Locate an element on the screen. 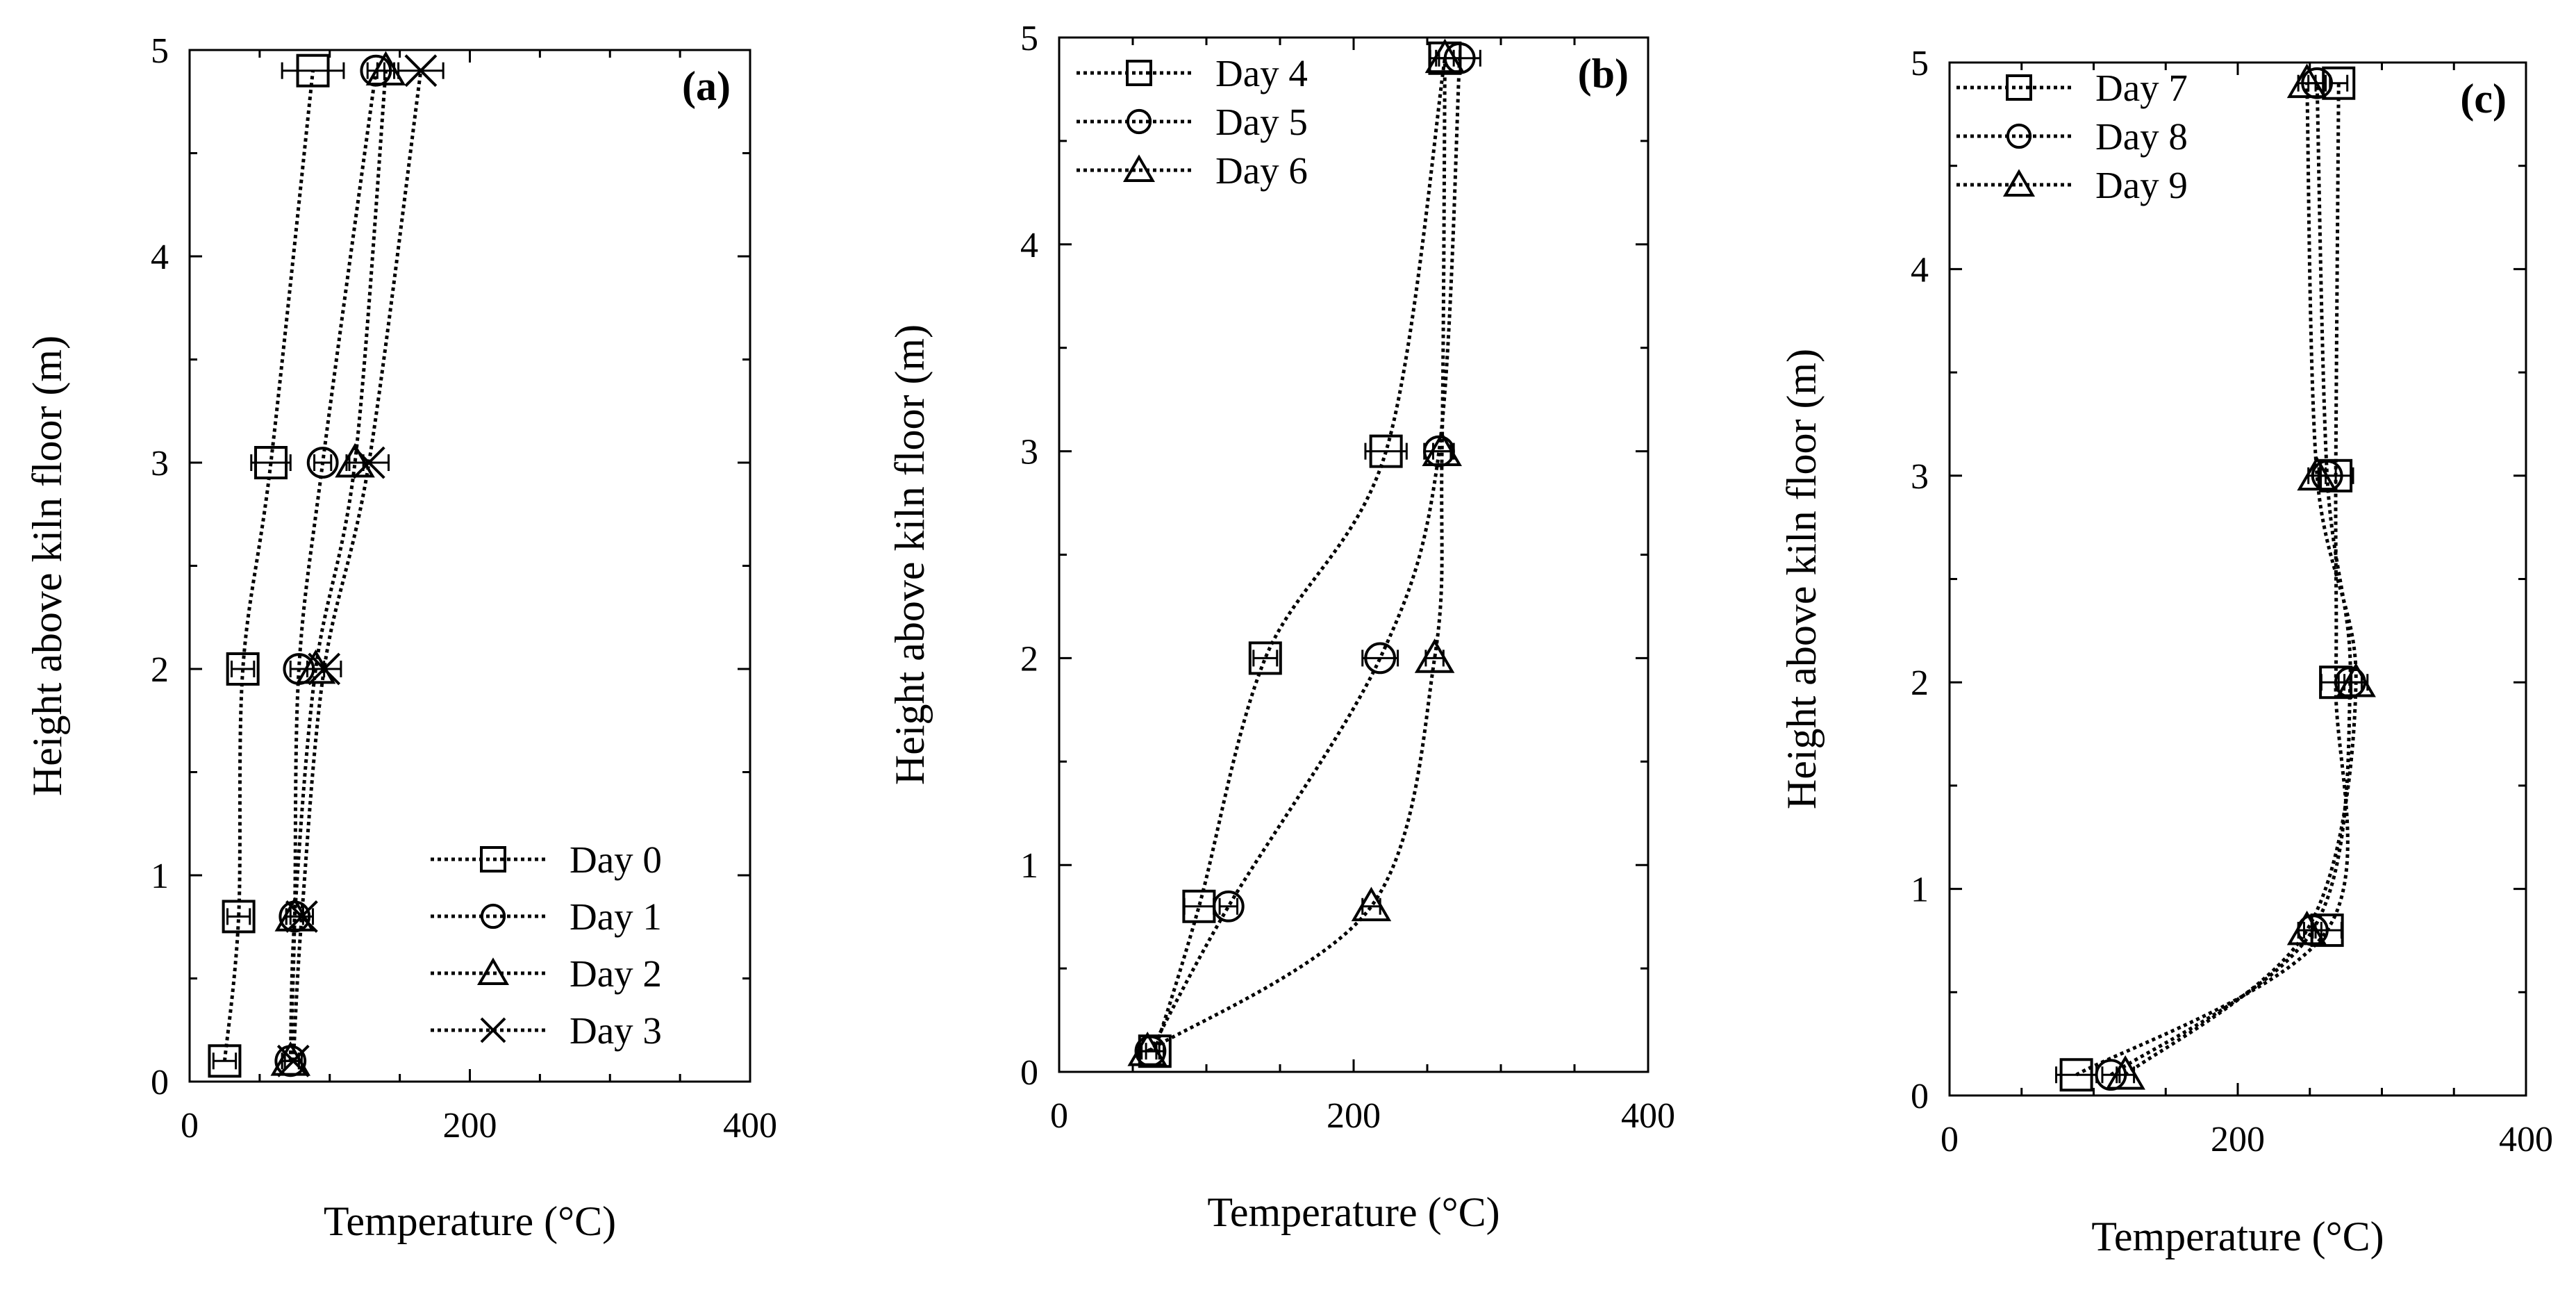 This screenshot has height=1290, width=2576. legend-label: Day 8 is located at coordinates (2141, 136).